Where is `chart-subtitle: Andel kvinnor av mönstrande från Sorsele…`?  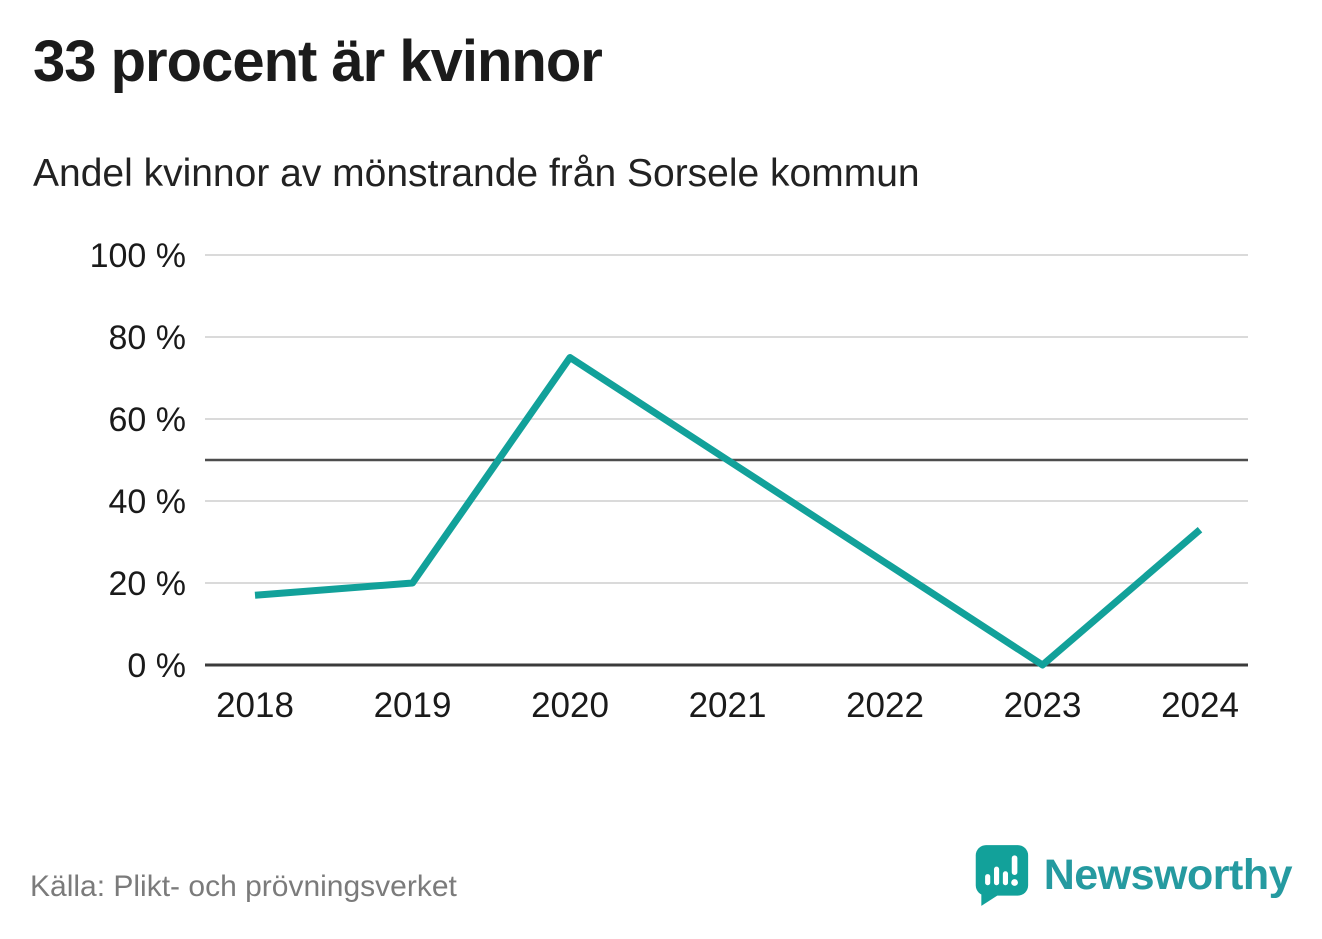
chart-subtitle: Andel kvinnor av mönstrande från Sorsele… is located at coordinates (476, 173).